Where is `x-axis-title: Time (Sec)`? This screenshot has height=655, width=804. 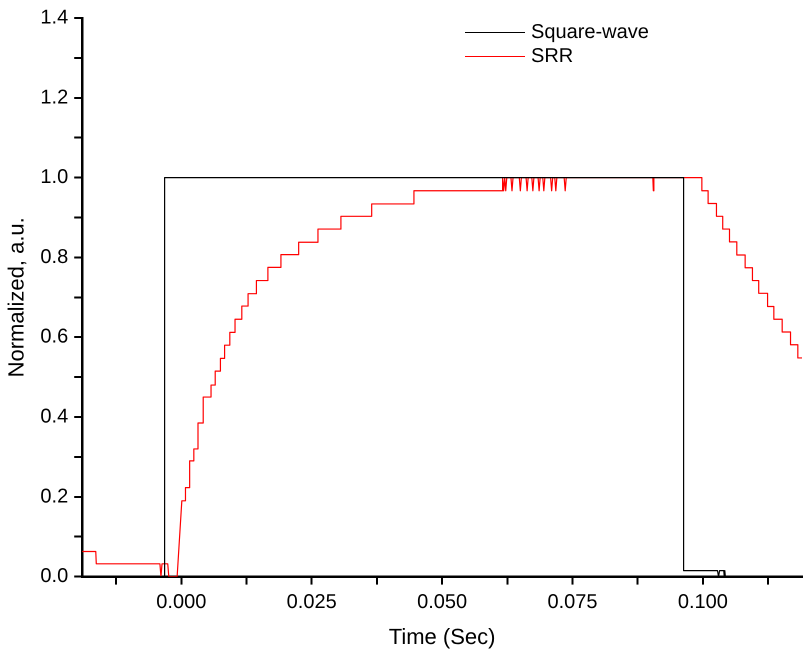 x-axis-title: Time (Sec) is located at coordinates (442, 636).